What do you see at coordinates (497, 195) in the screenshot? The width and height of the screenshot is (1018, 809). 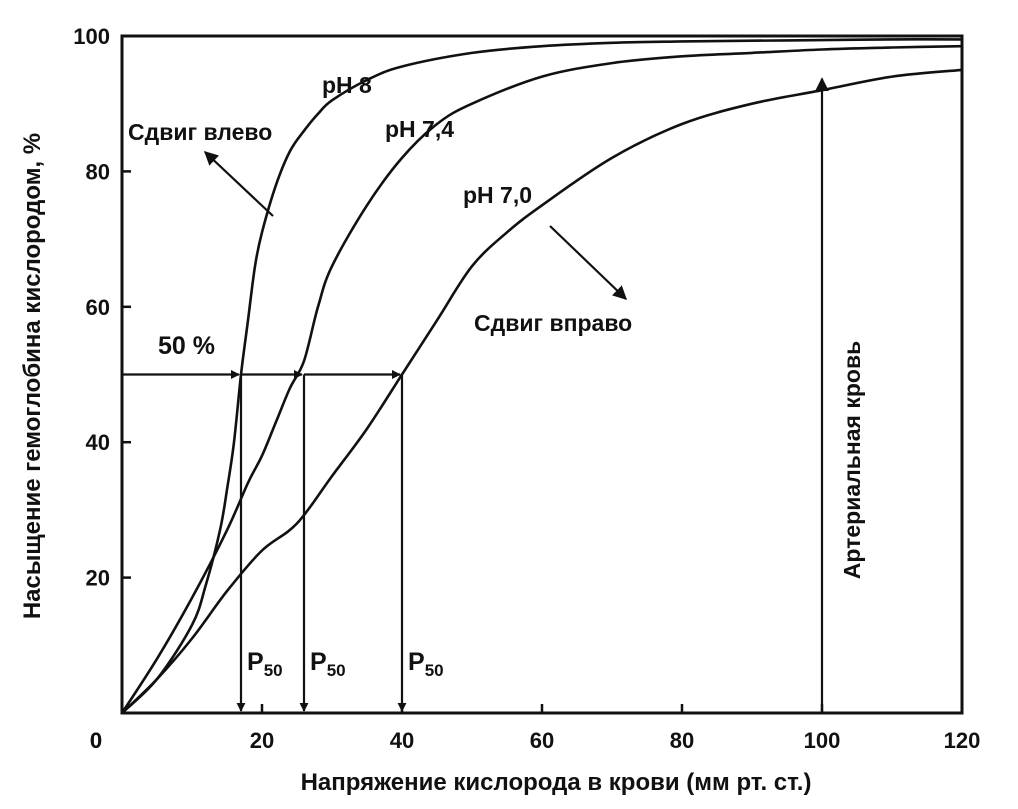 I see `series-label-3: pH 7,0` at bounding box center [497, 195].